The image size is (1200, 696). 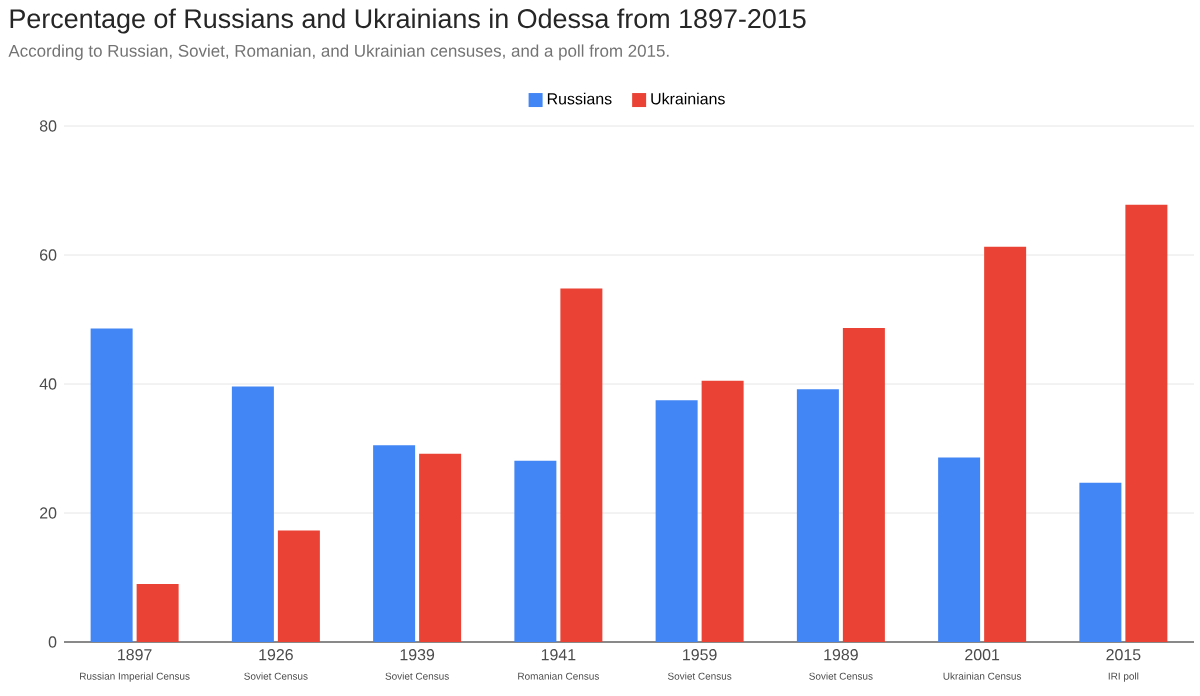 I want to click on chart-subtitle: According to Russian, Soviet, Romanian, and Ukrainian censuses, and a poll from 2015., so click(x=338, y=52).